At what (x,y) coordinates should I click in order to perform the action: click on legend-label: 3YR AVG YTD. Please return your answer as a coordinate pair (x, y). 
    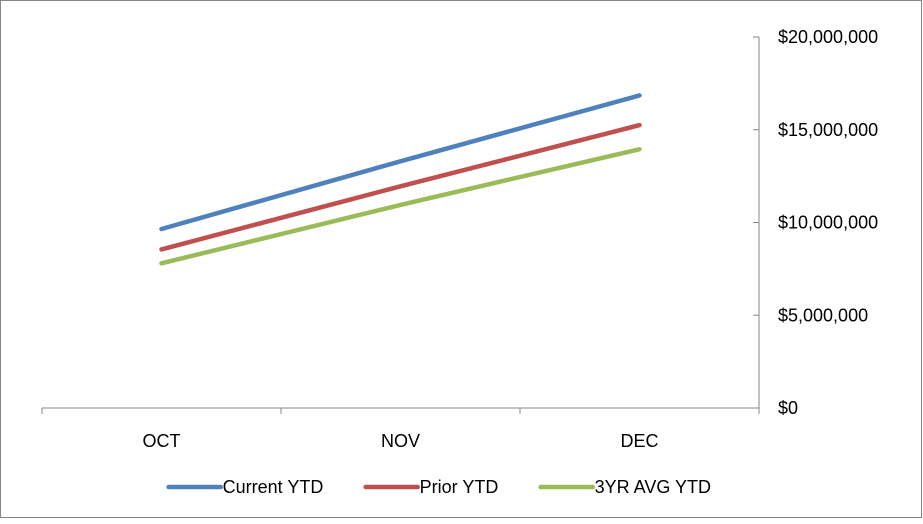
    Looking at the image, I should click on (653, 487).